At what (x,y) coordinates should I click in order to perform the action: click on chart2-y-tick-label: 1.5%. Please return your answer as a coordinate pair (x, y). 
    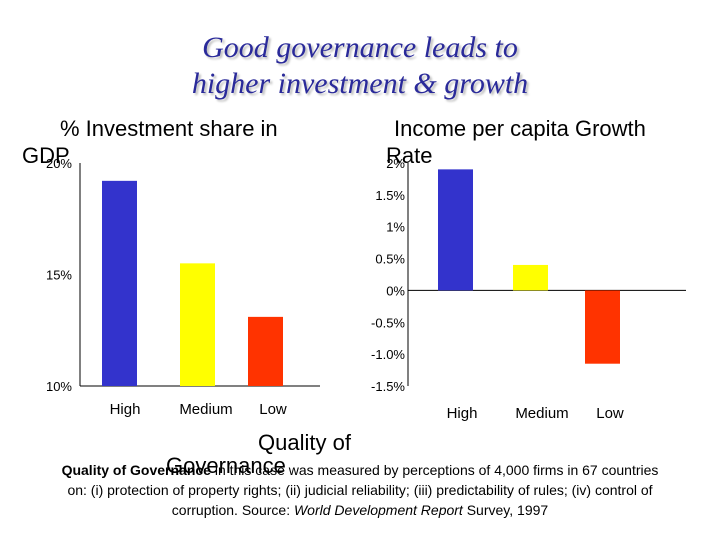
    Looking at the image, I should click on (390, 195).